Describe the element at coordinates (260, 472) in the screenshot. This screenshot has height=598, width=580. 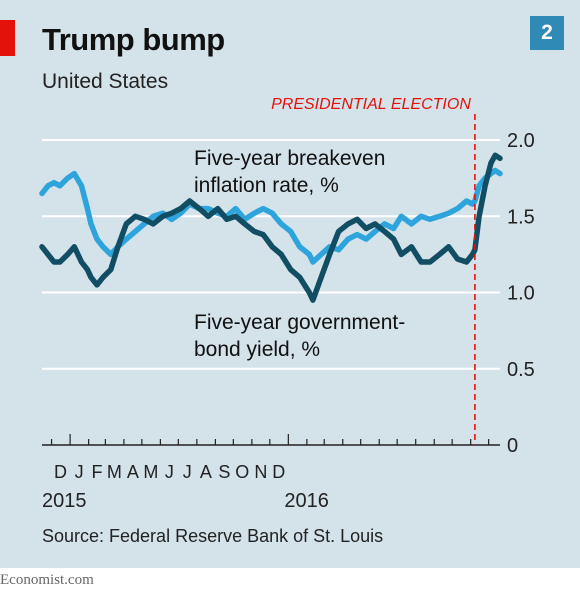
I see `x-tick-label: N` at that location.